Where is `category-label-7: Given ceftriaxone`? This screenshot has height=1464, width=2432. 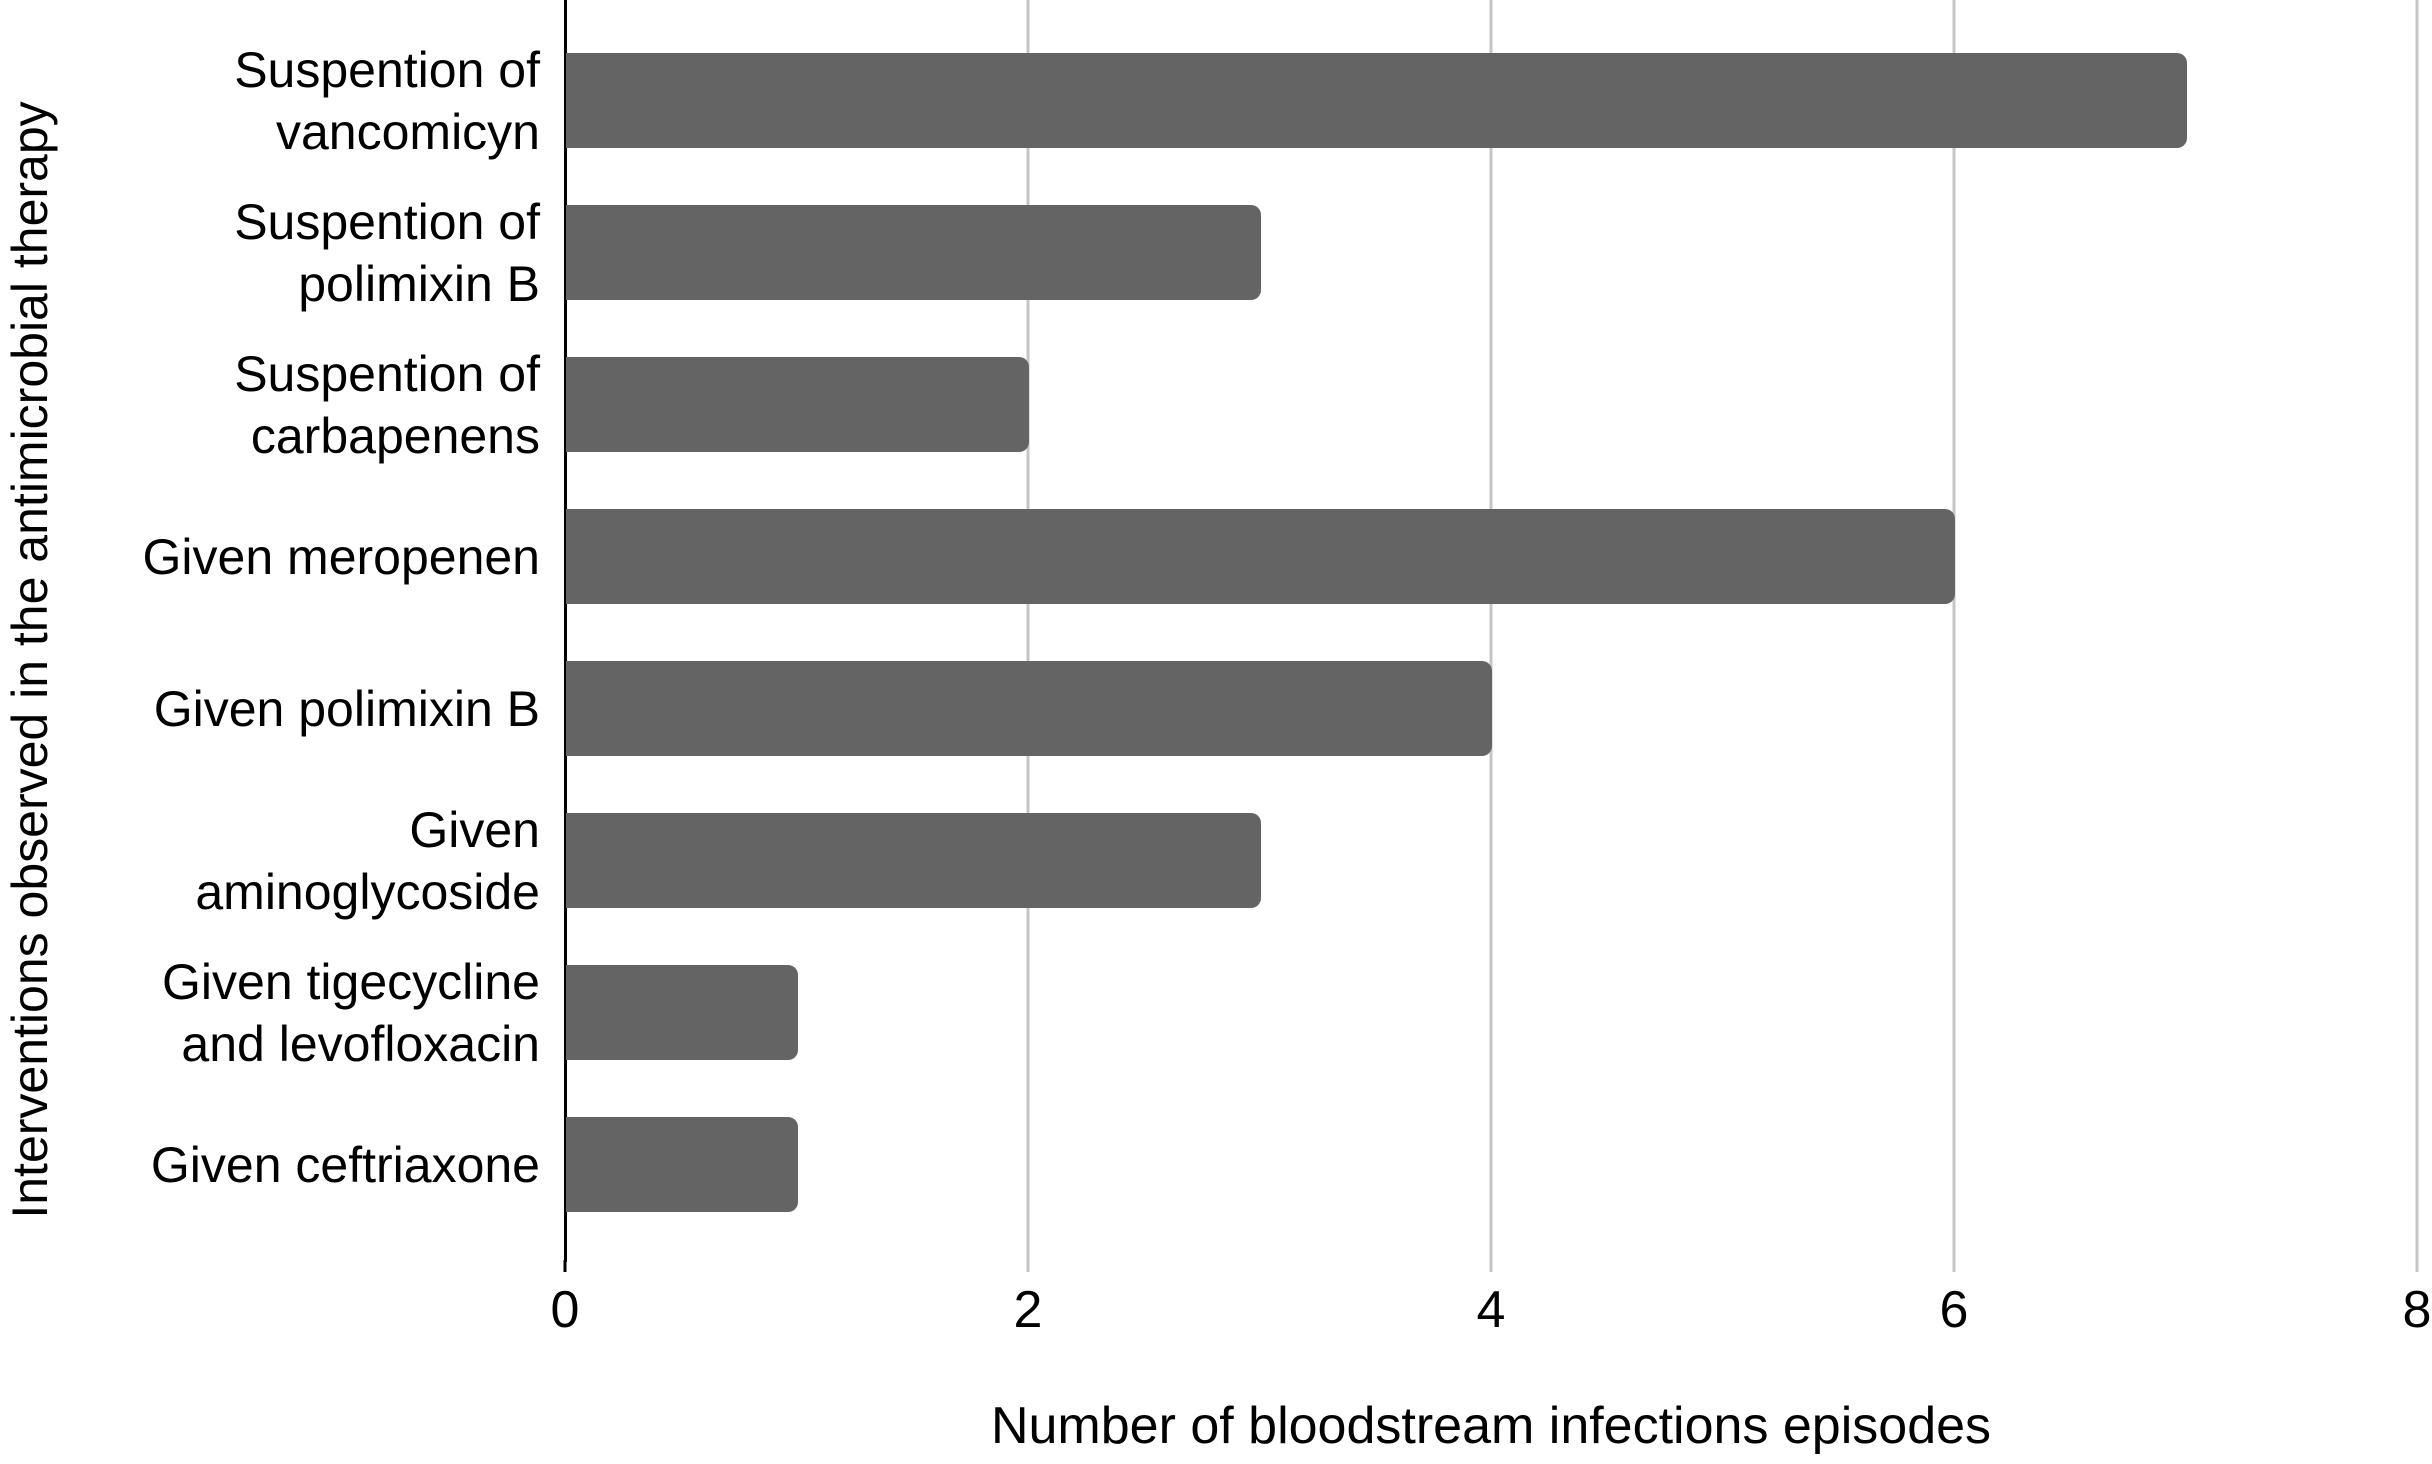
category-label-7: Given ceftriaxone is located at coordinates (345, 1164).